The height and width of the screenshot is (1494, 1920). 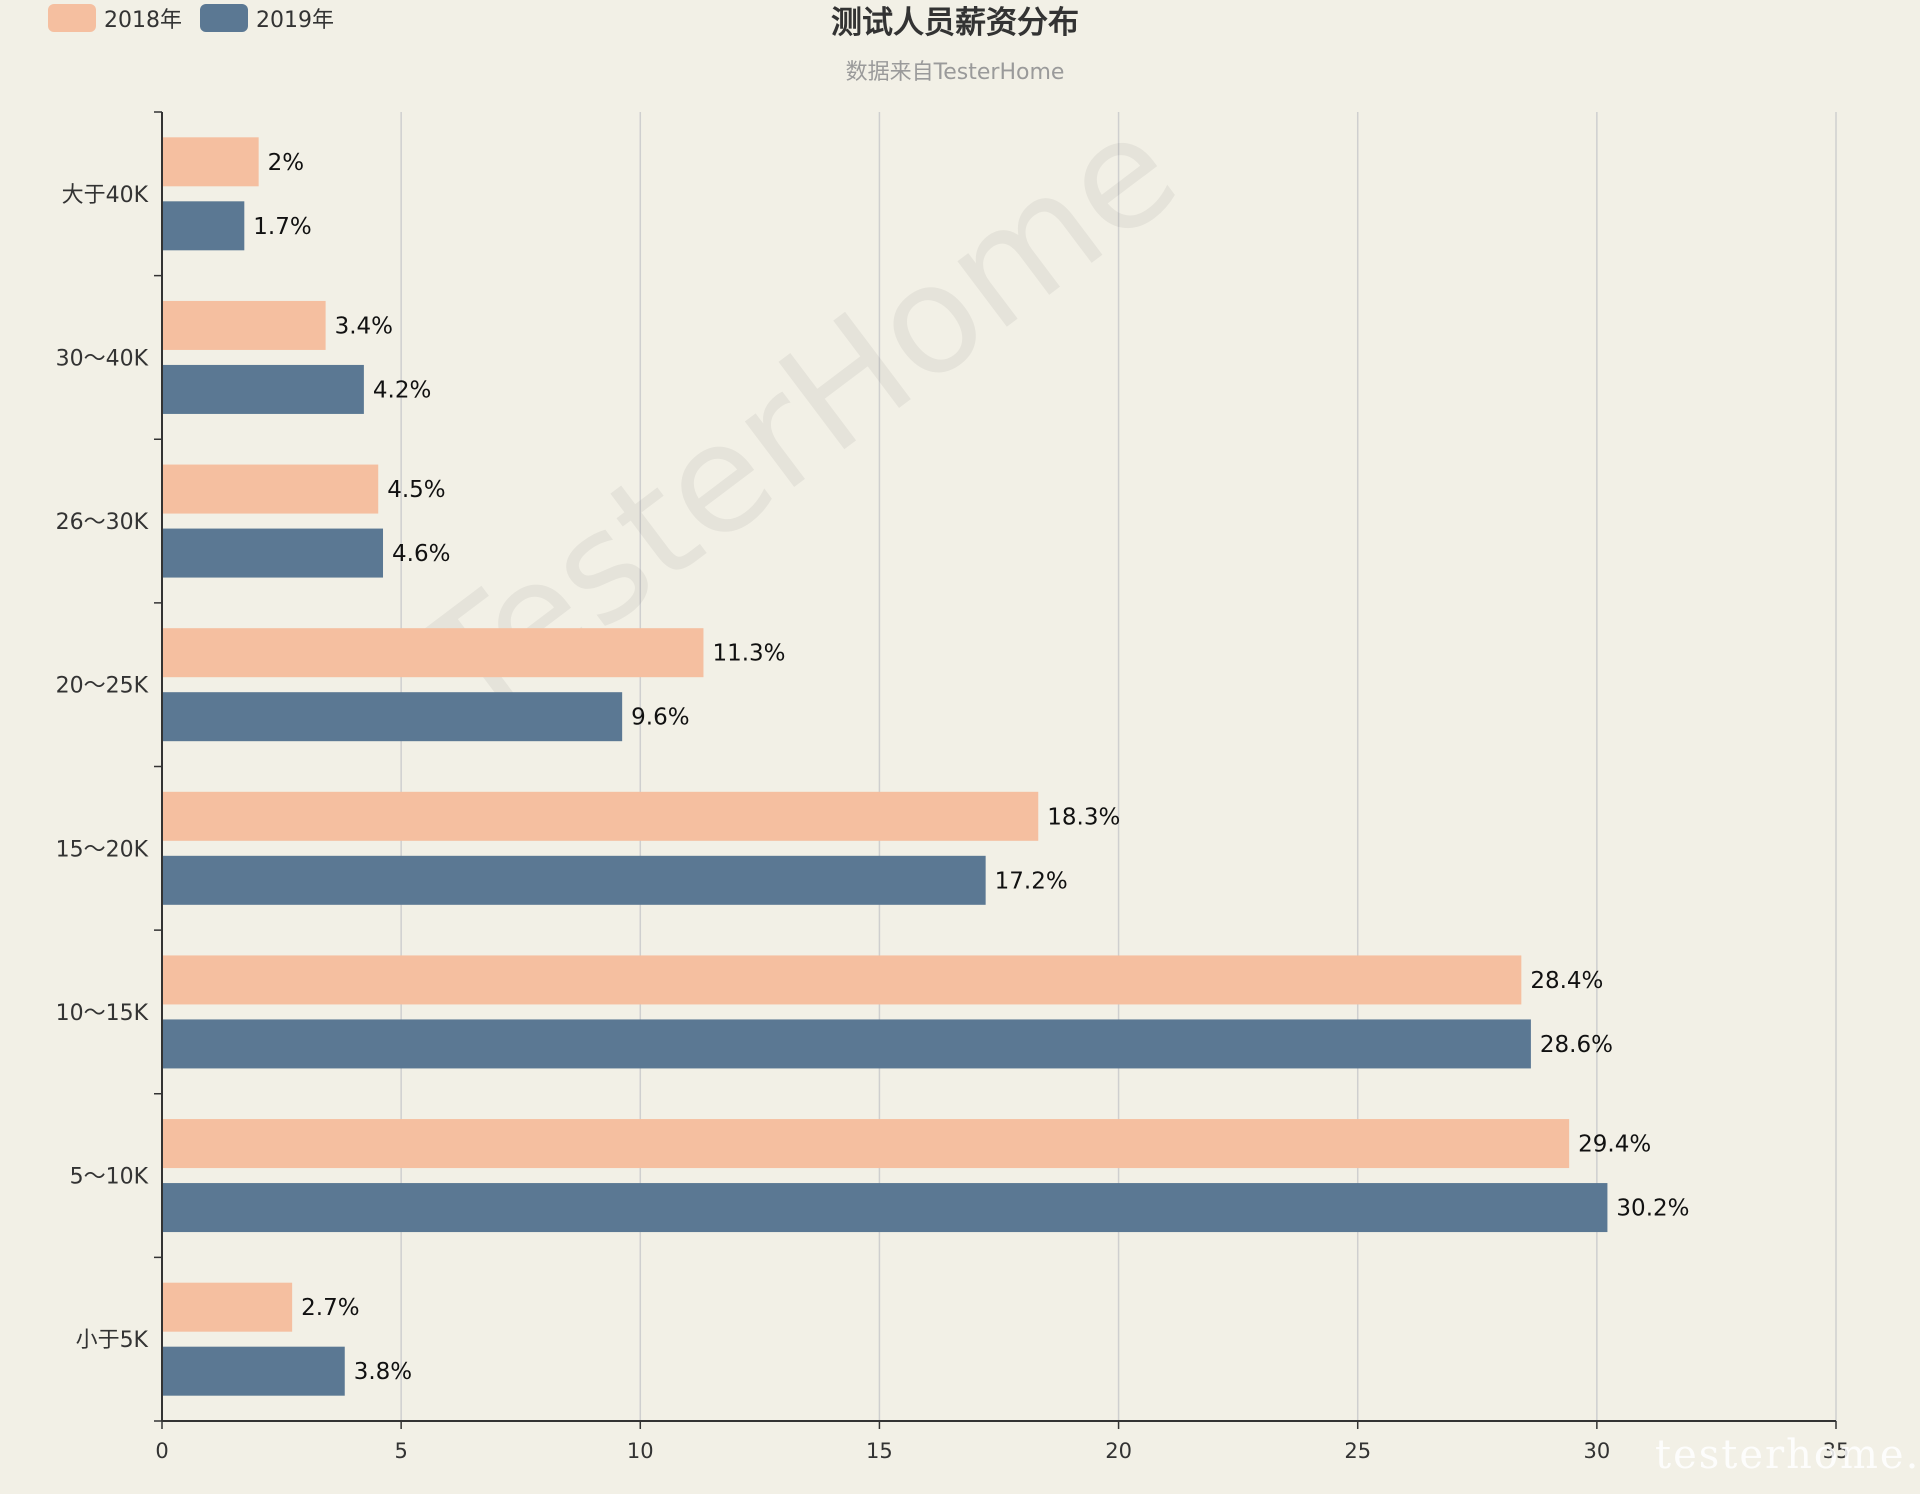 I want to click on legend-item-2019: 2019年, so click(x=267, y=18).